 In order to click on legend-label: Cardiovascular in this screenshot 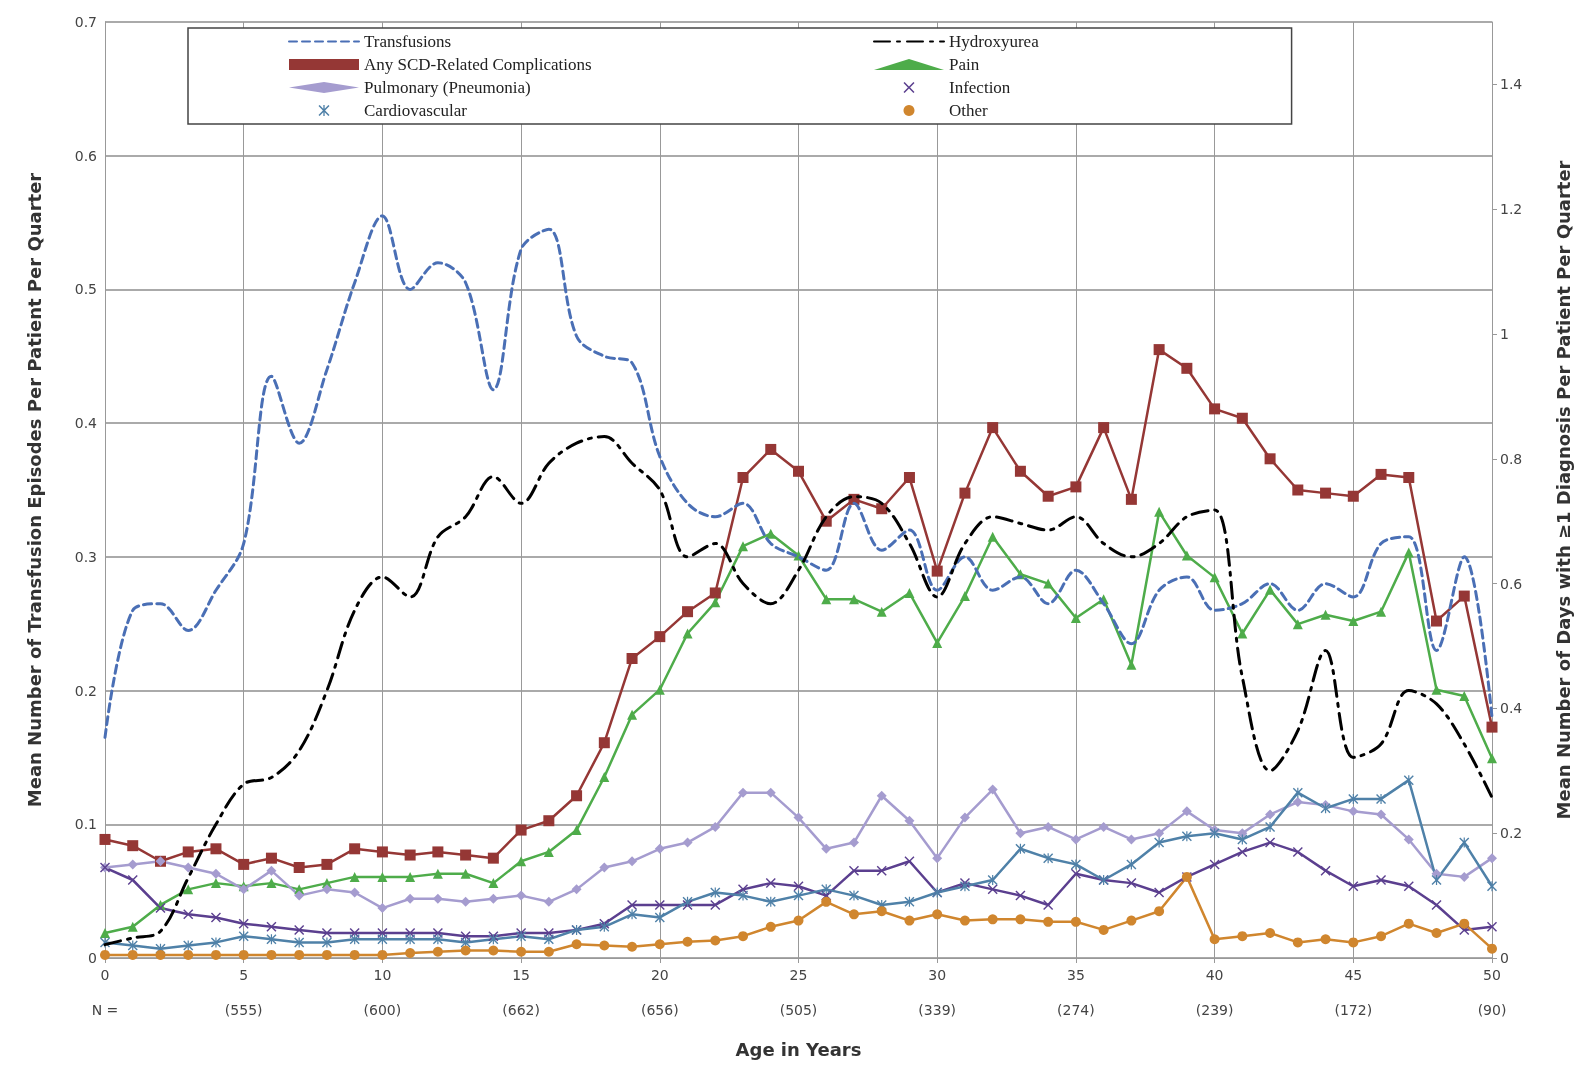, I will do `click(416, 110)`.